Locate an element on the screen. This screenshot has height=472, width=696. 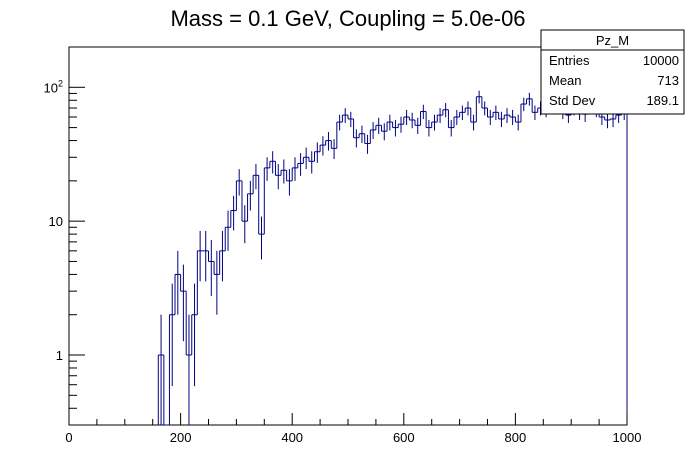
stats-box-title: Pz_M is located at coordinates (612, 40).